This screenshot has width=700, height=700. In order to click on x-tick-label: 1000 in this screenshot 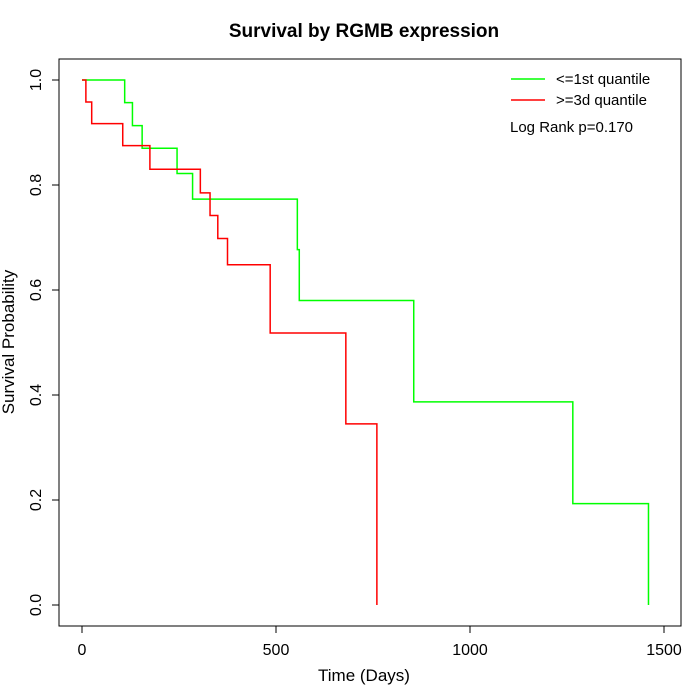, I will do `click(470, 650)`.